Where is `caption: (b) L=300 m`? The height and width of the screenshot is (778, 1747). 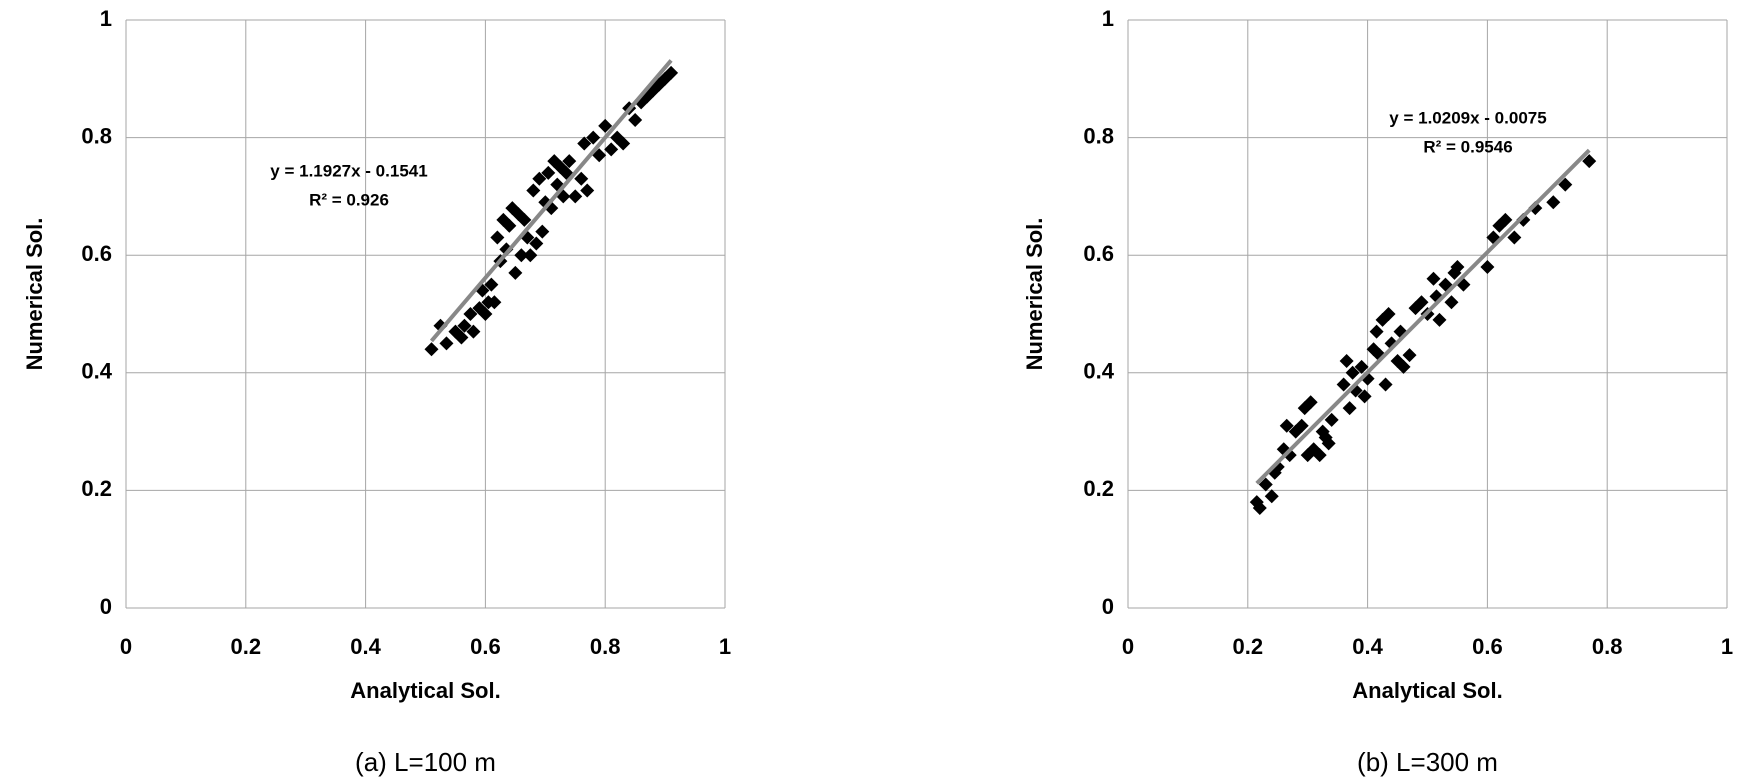
caption: (b) L=300 m is located at coordinates (1427, 762).